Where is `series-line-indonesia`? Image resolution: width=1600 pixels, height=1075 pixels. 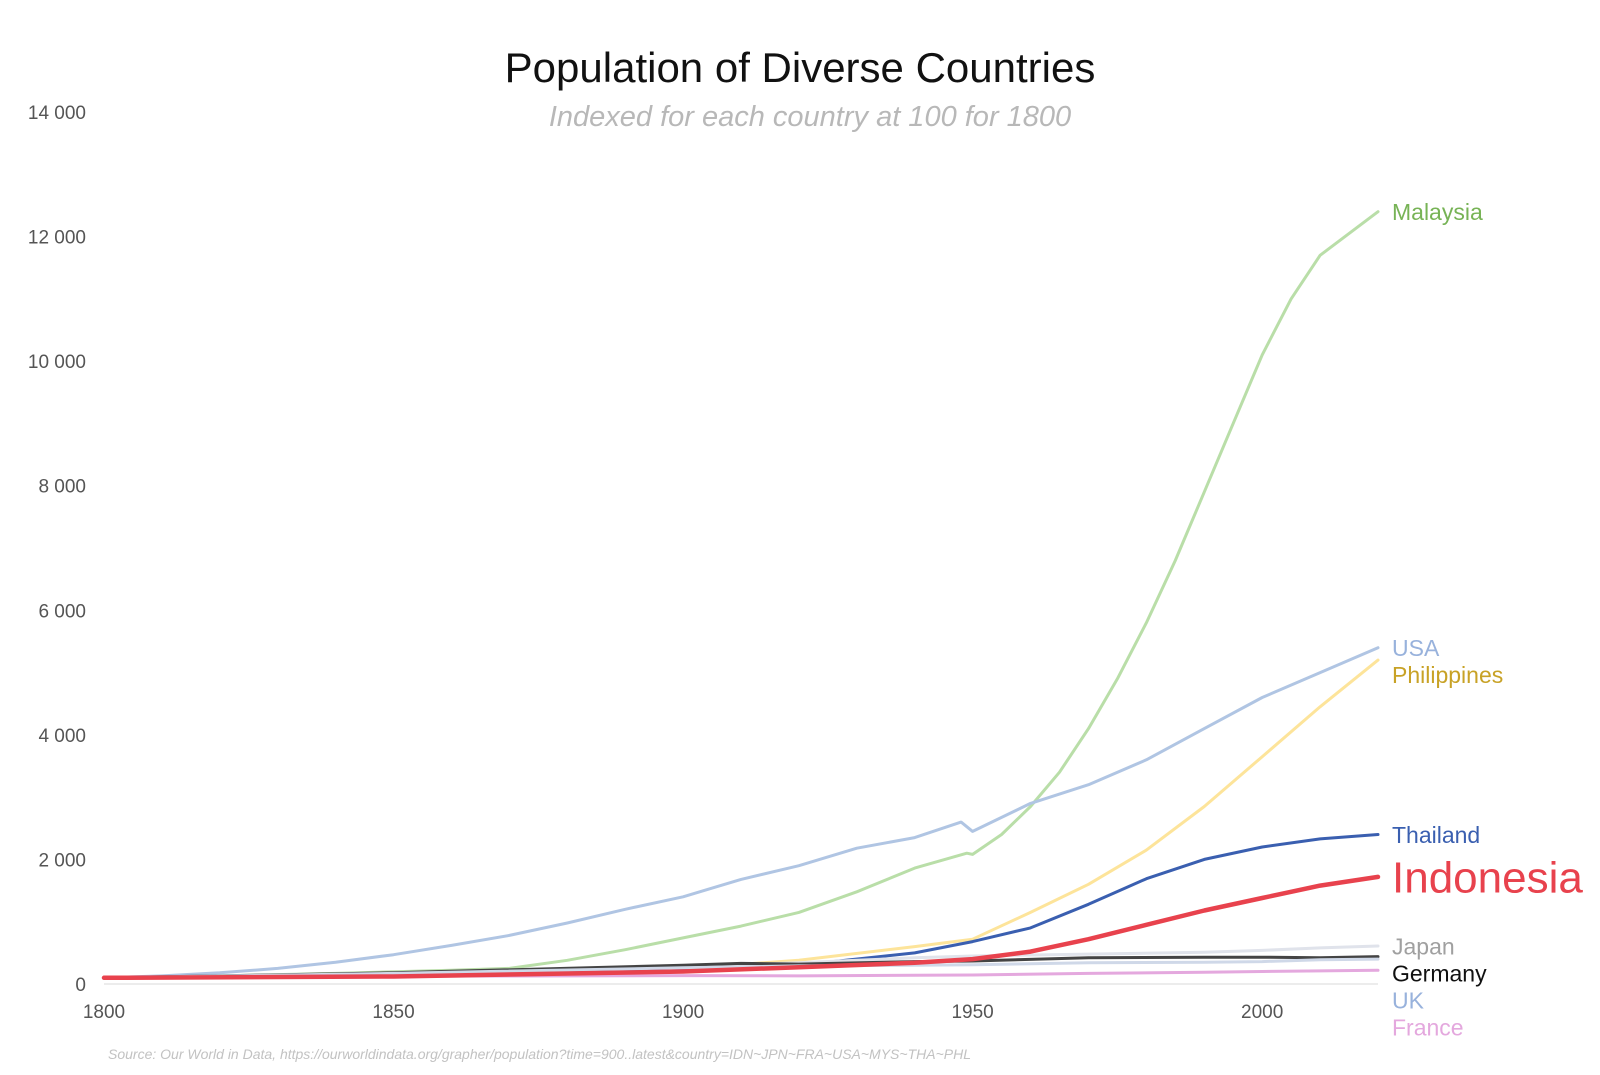
series-line-indonesia is located at coordinates (741, 927).